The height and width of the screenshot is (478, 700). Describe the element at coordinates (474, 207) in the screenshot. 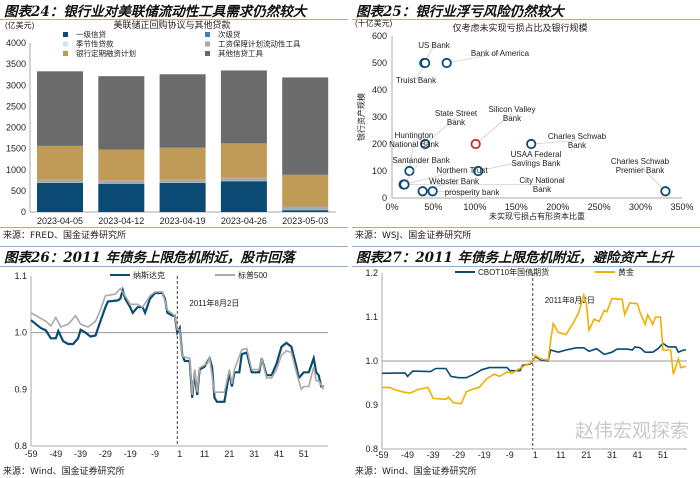

I see `x-tick-label: 100%` at that location.